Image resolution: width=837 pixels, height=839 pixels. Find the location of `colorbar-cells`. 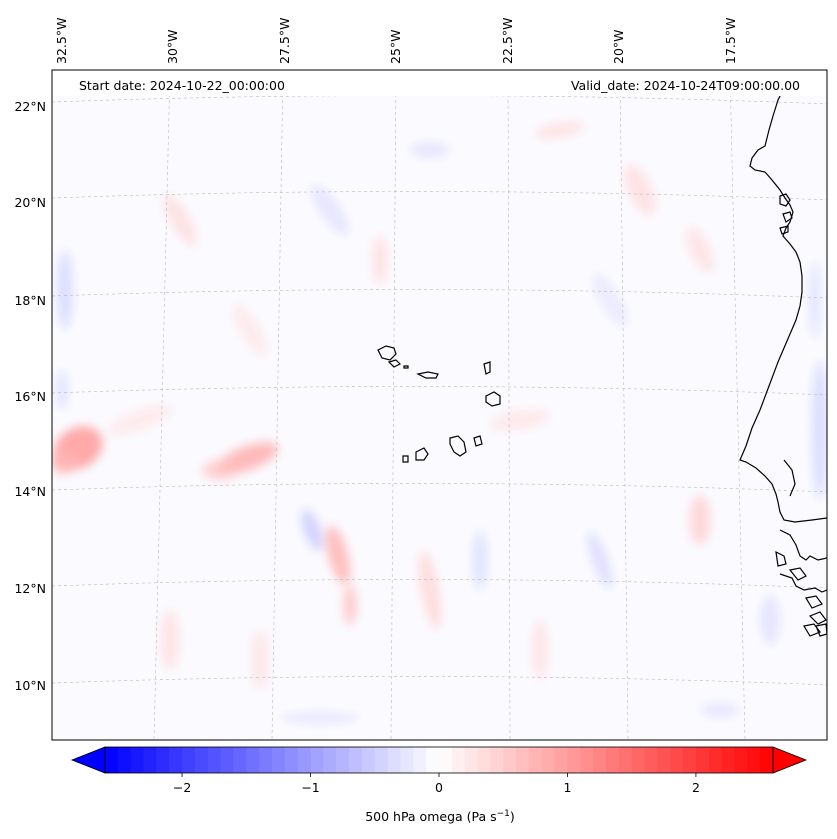

colorbar-cells is located at coordinates (439, 760).